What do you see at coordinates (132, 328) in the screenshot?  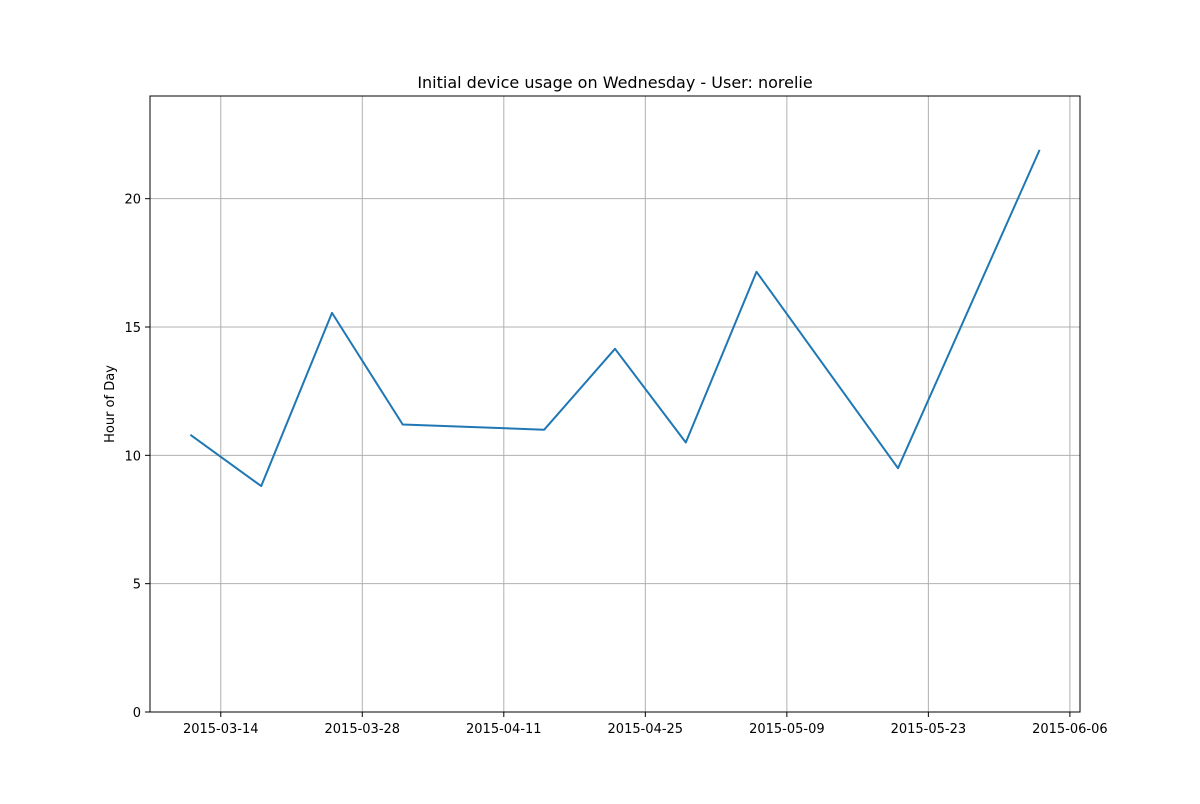 I see `y-tick-label: 15` at bounding box center [132, 328].